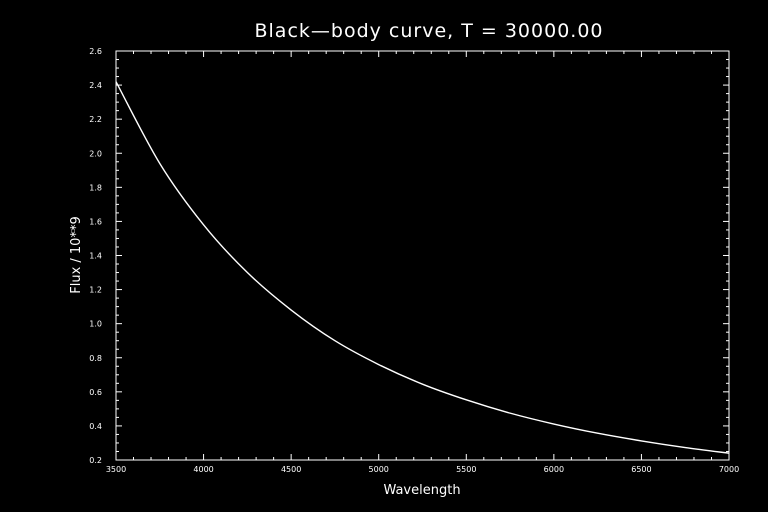 Image resolution: width=768 pixels, height=512 pixels. Describe the element at coordinates (291, 469) in the screenshot. I see `x-tick-label: 4500` at that location.